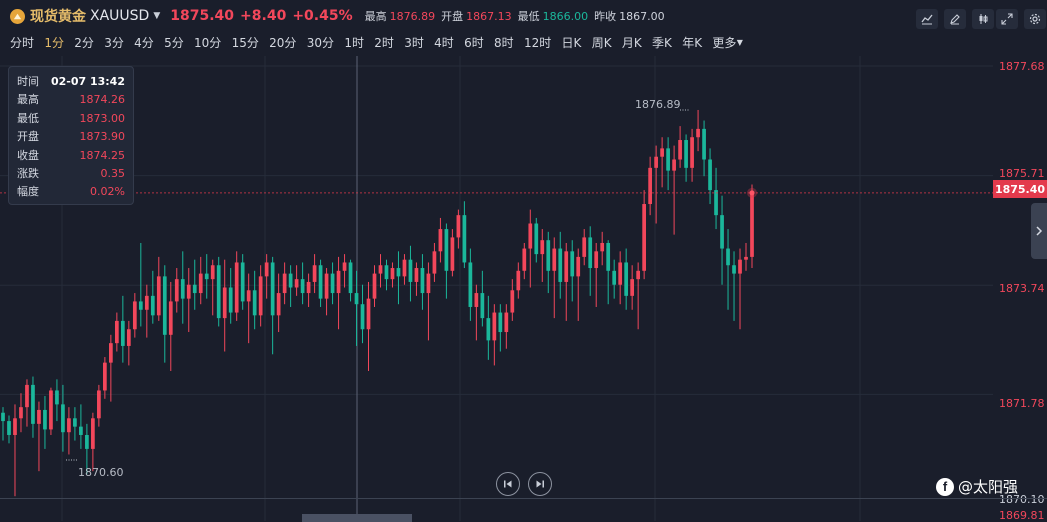 This screenshot has height=522, width=1047. What do you see at coordinates (983, 19) in the screenshot?
I see `candle-type-icon` at bounding box center [983, 19].